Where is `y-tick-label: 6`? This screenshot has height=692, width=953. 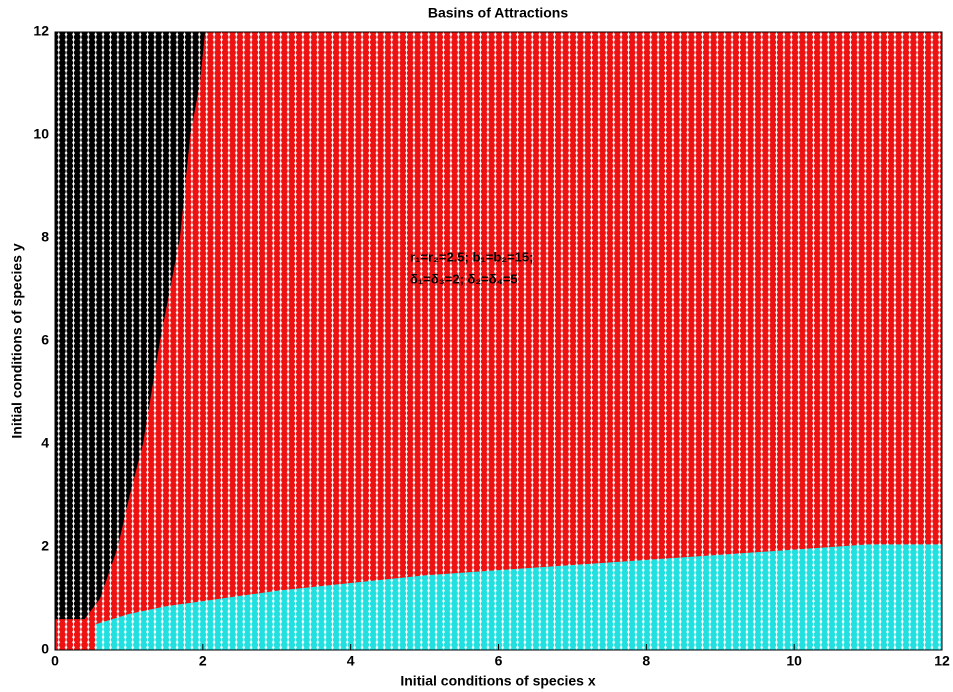
y-tick-label: 6 is located at coordinates (45, 340).